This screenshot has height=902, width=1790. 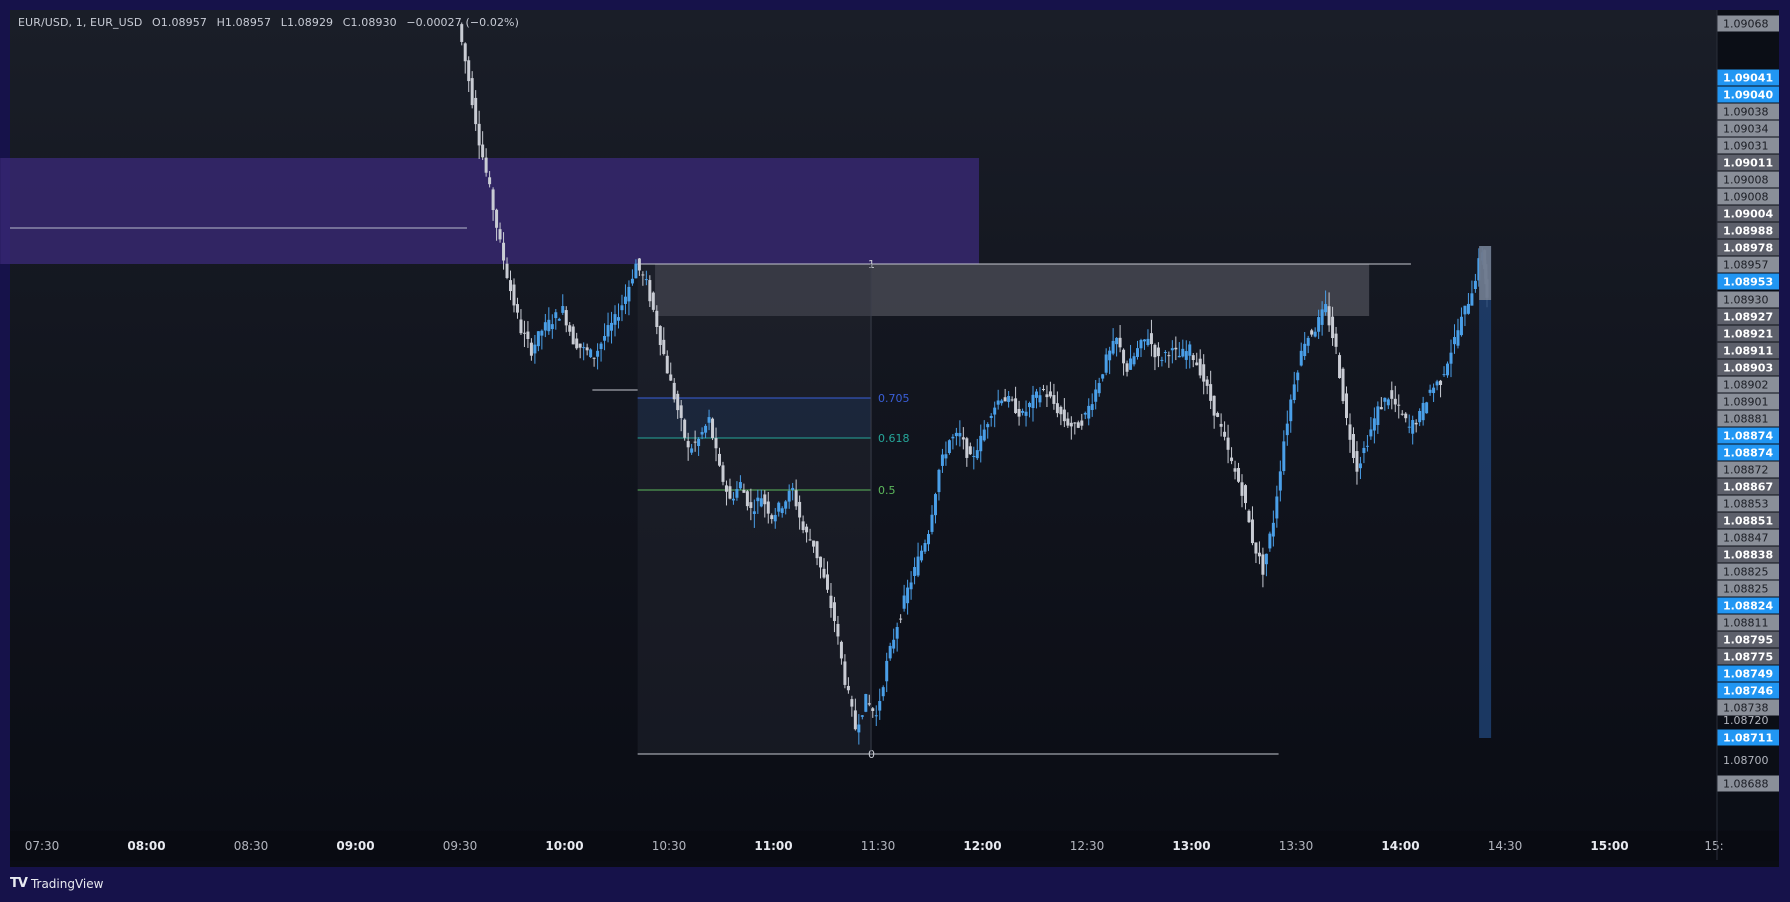 I want to click on tradingview-brand: TV TradingView, so click(x=56, y=883).